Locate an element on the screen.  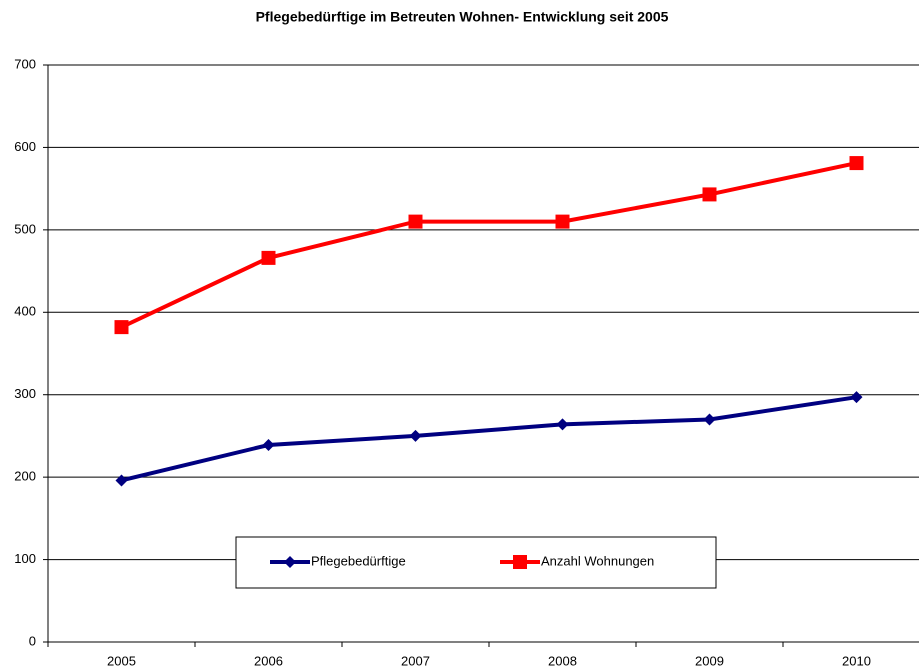
legend-label: Anzahl Wohnungen is located at coordinates (597, 560).